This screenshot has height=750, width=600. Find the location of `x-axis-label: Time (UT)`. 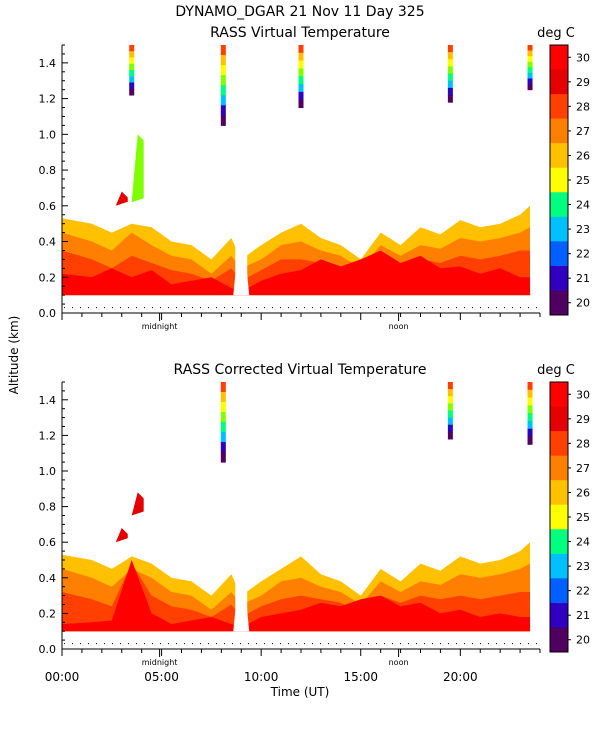

x-axis-label: Time (UT) is located at coordinates (300, 692).